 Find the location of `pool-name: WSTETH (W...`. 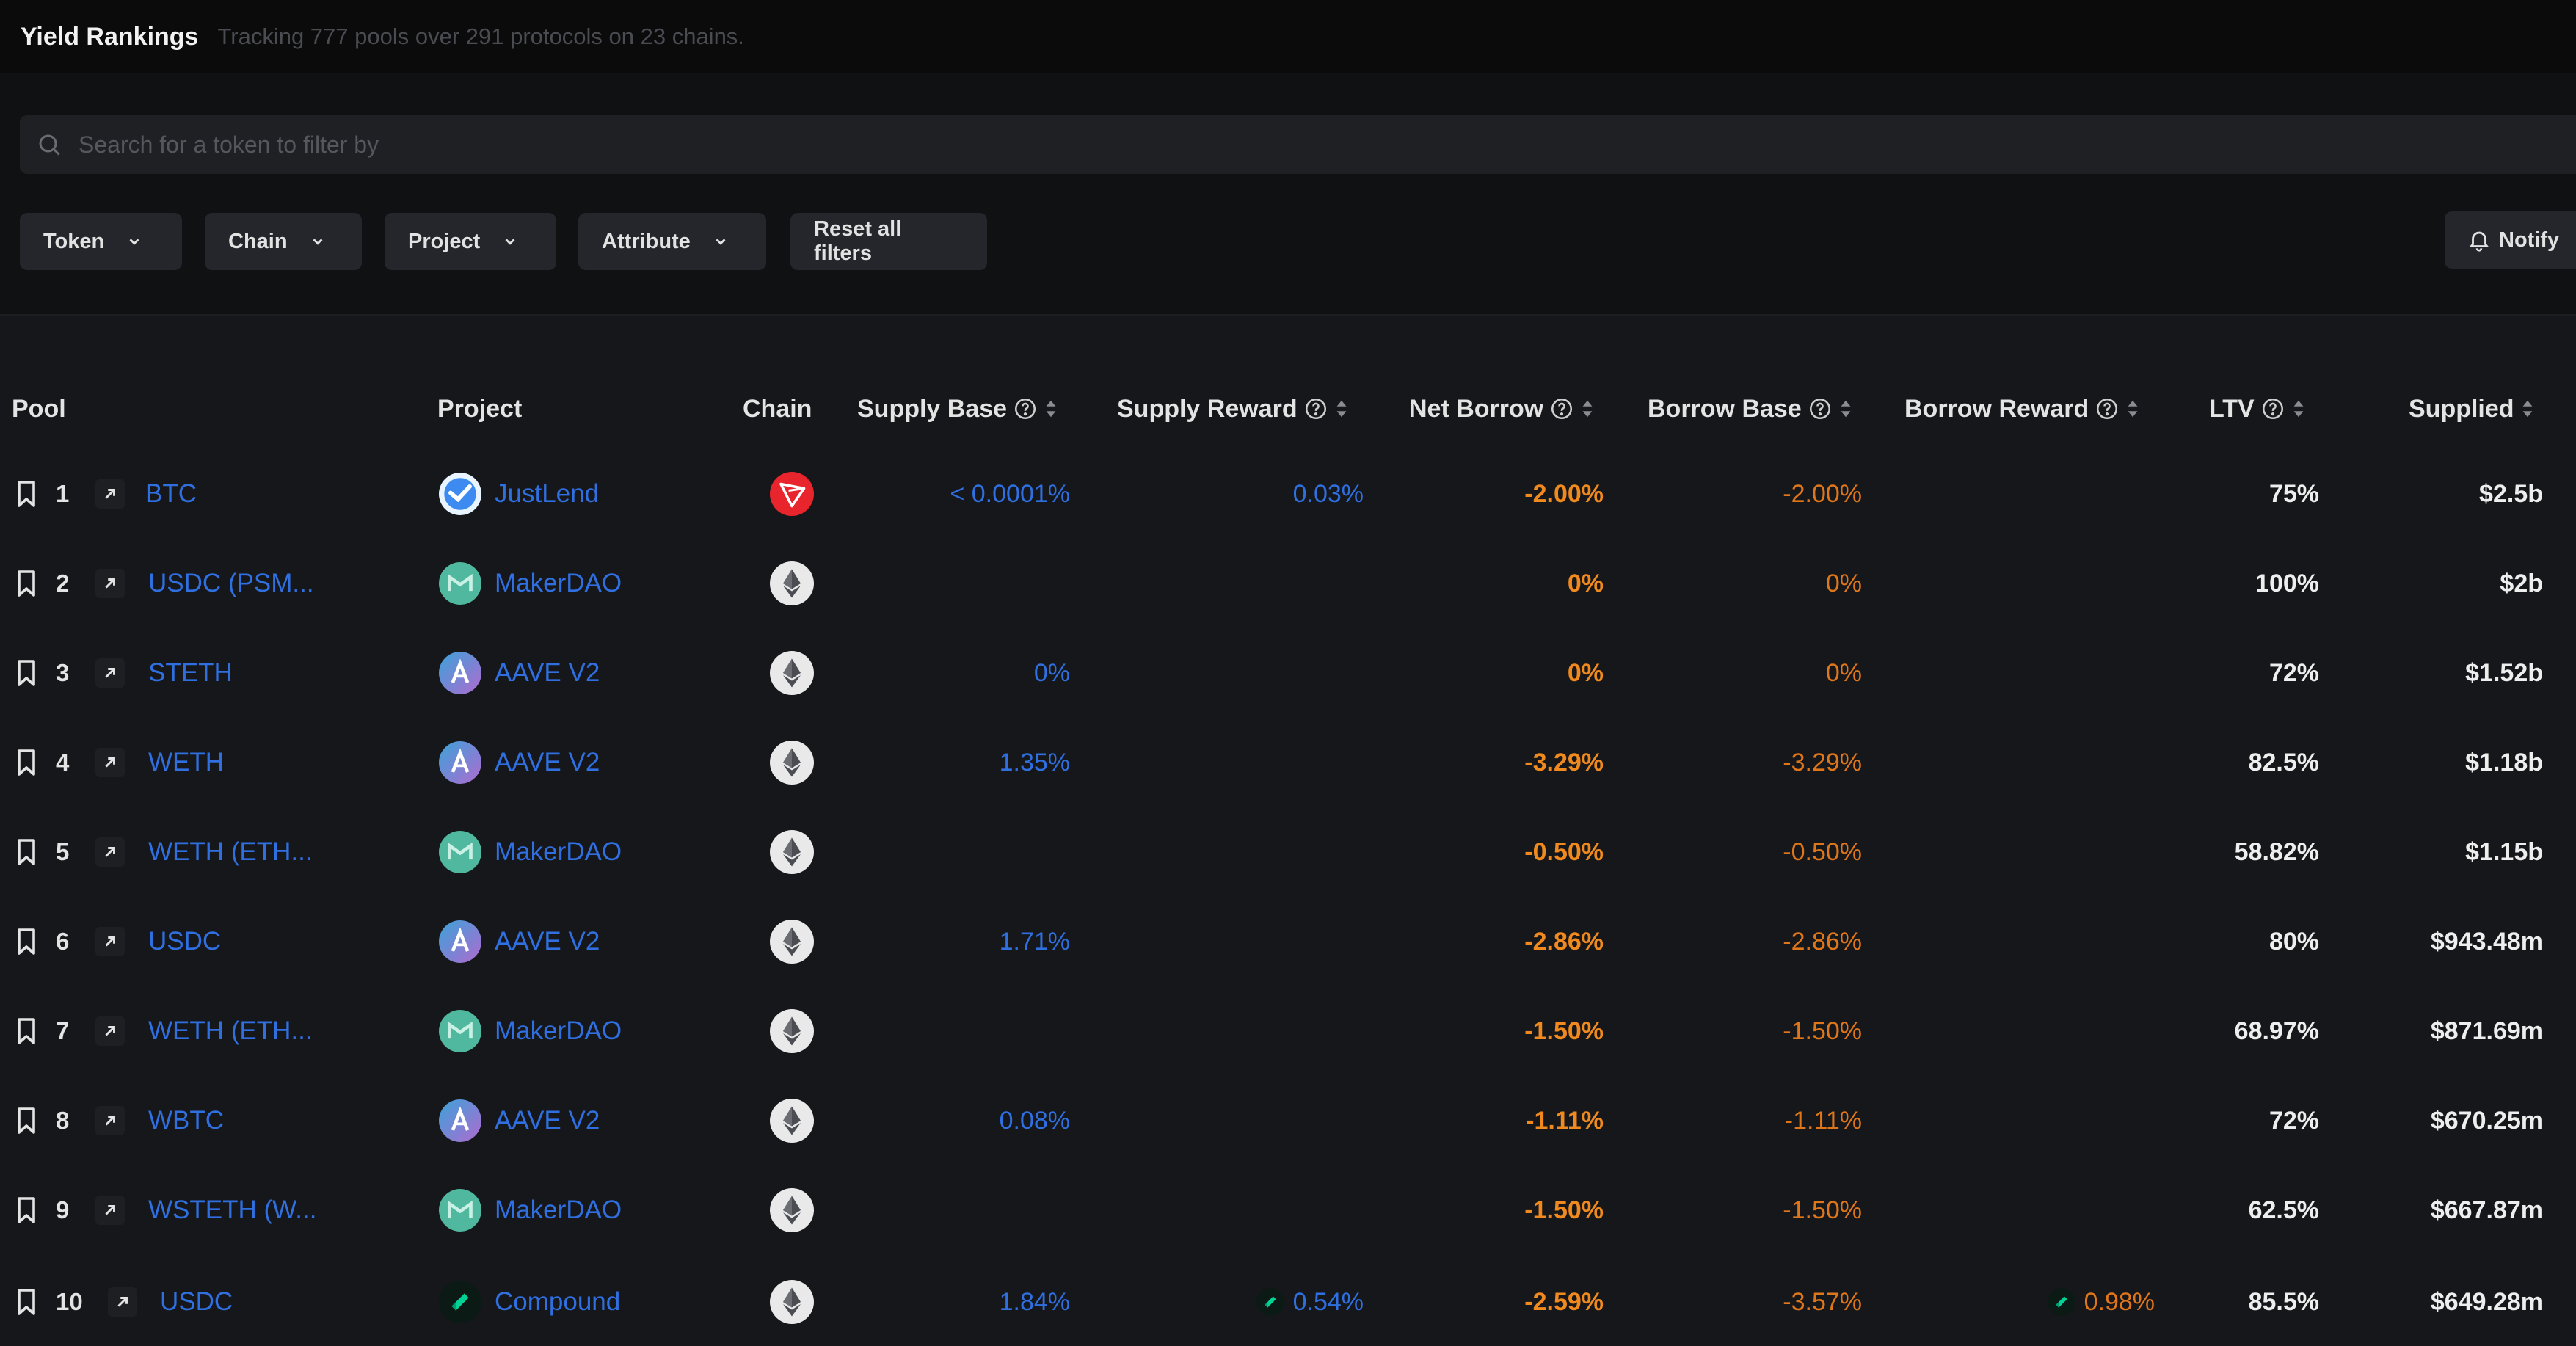

pool-name: WSTETH (W... is located at coordinates (232, 1210).